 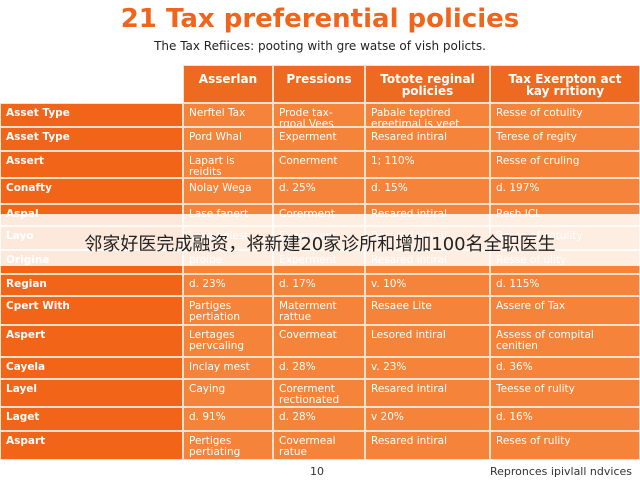 What do you see at coordinates (91, 164) in the screenshot?
I see `row-header: Assert` at bounding box center [91, 164].